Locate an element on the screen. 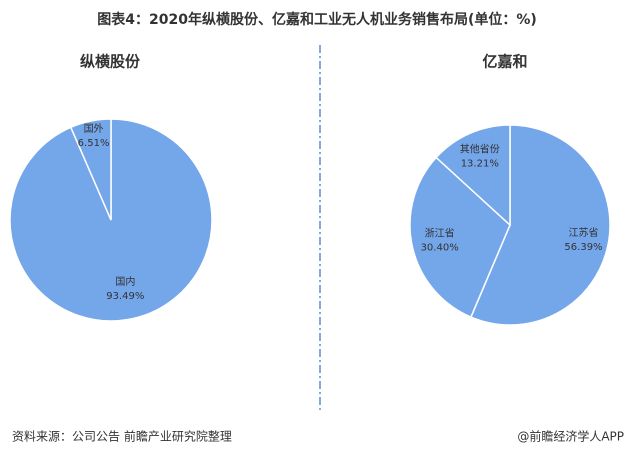 The width and height of the screenshot is (634, 455). slice-value-label: 30.40% is located at coordinates (440, 247).